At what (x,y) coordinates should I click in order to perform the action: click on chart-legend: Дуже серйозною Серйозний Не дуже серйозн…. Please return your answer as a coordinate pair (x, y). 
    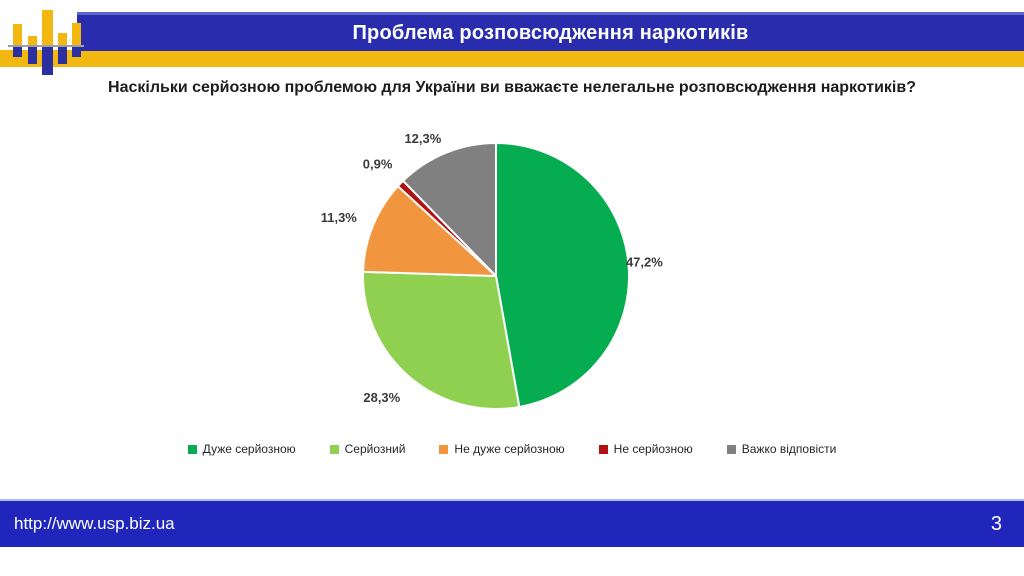
    Looking at the image, I should click on (512, 449).